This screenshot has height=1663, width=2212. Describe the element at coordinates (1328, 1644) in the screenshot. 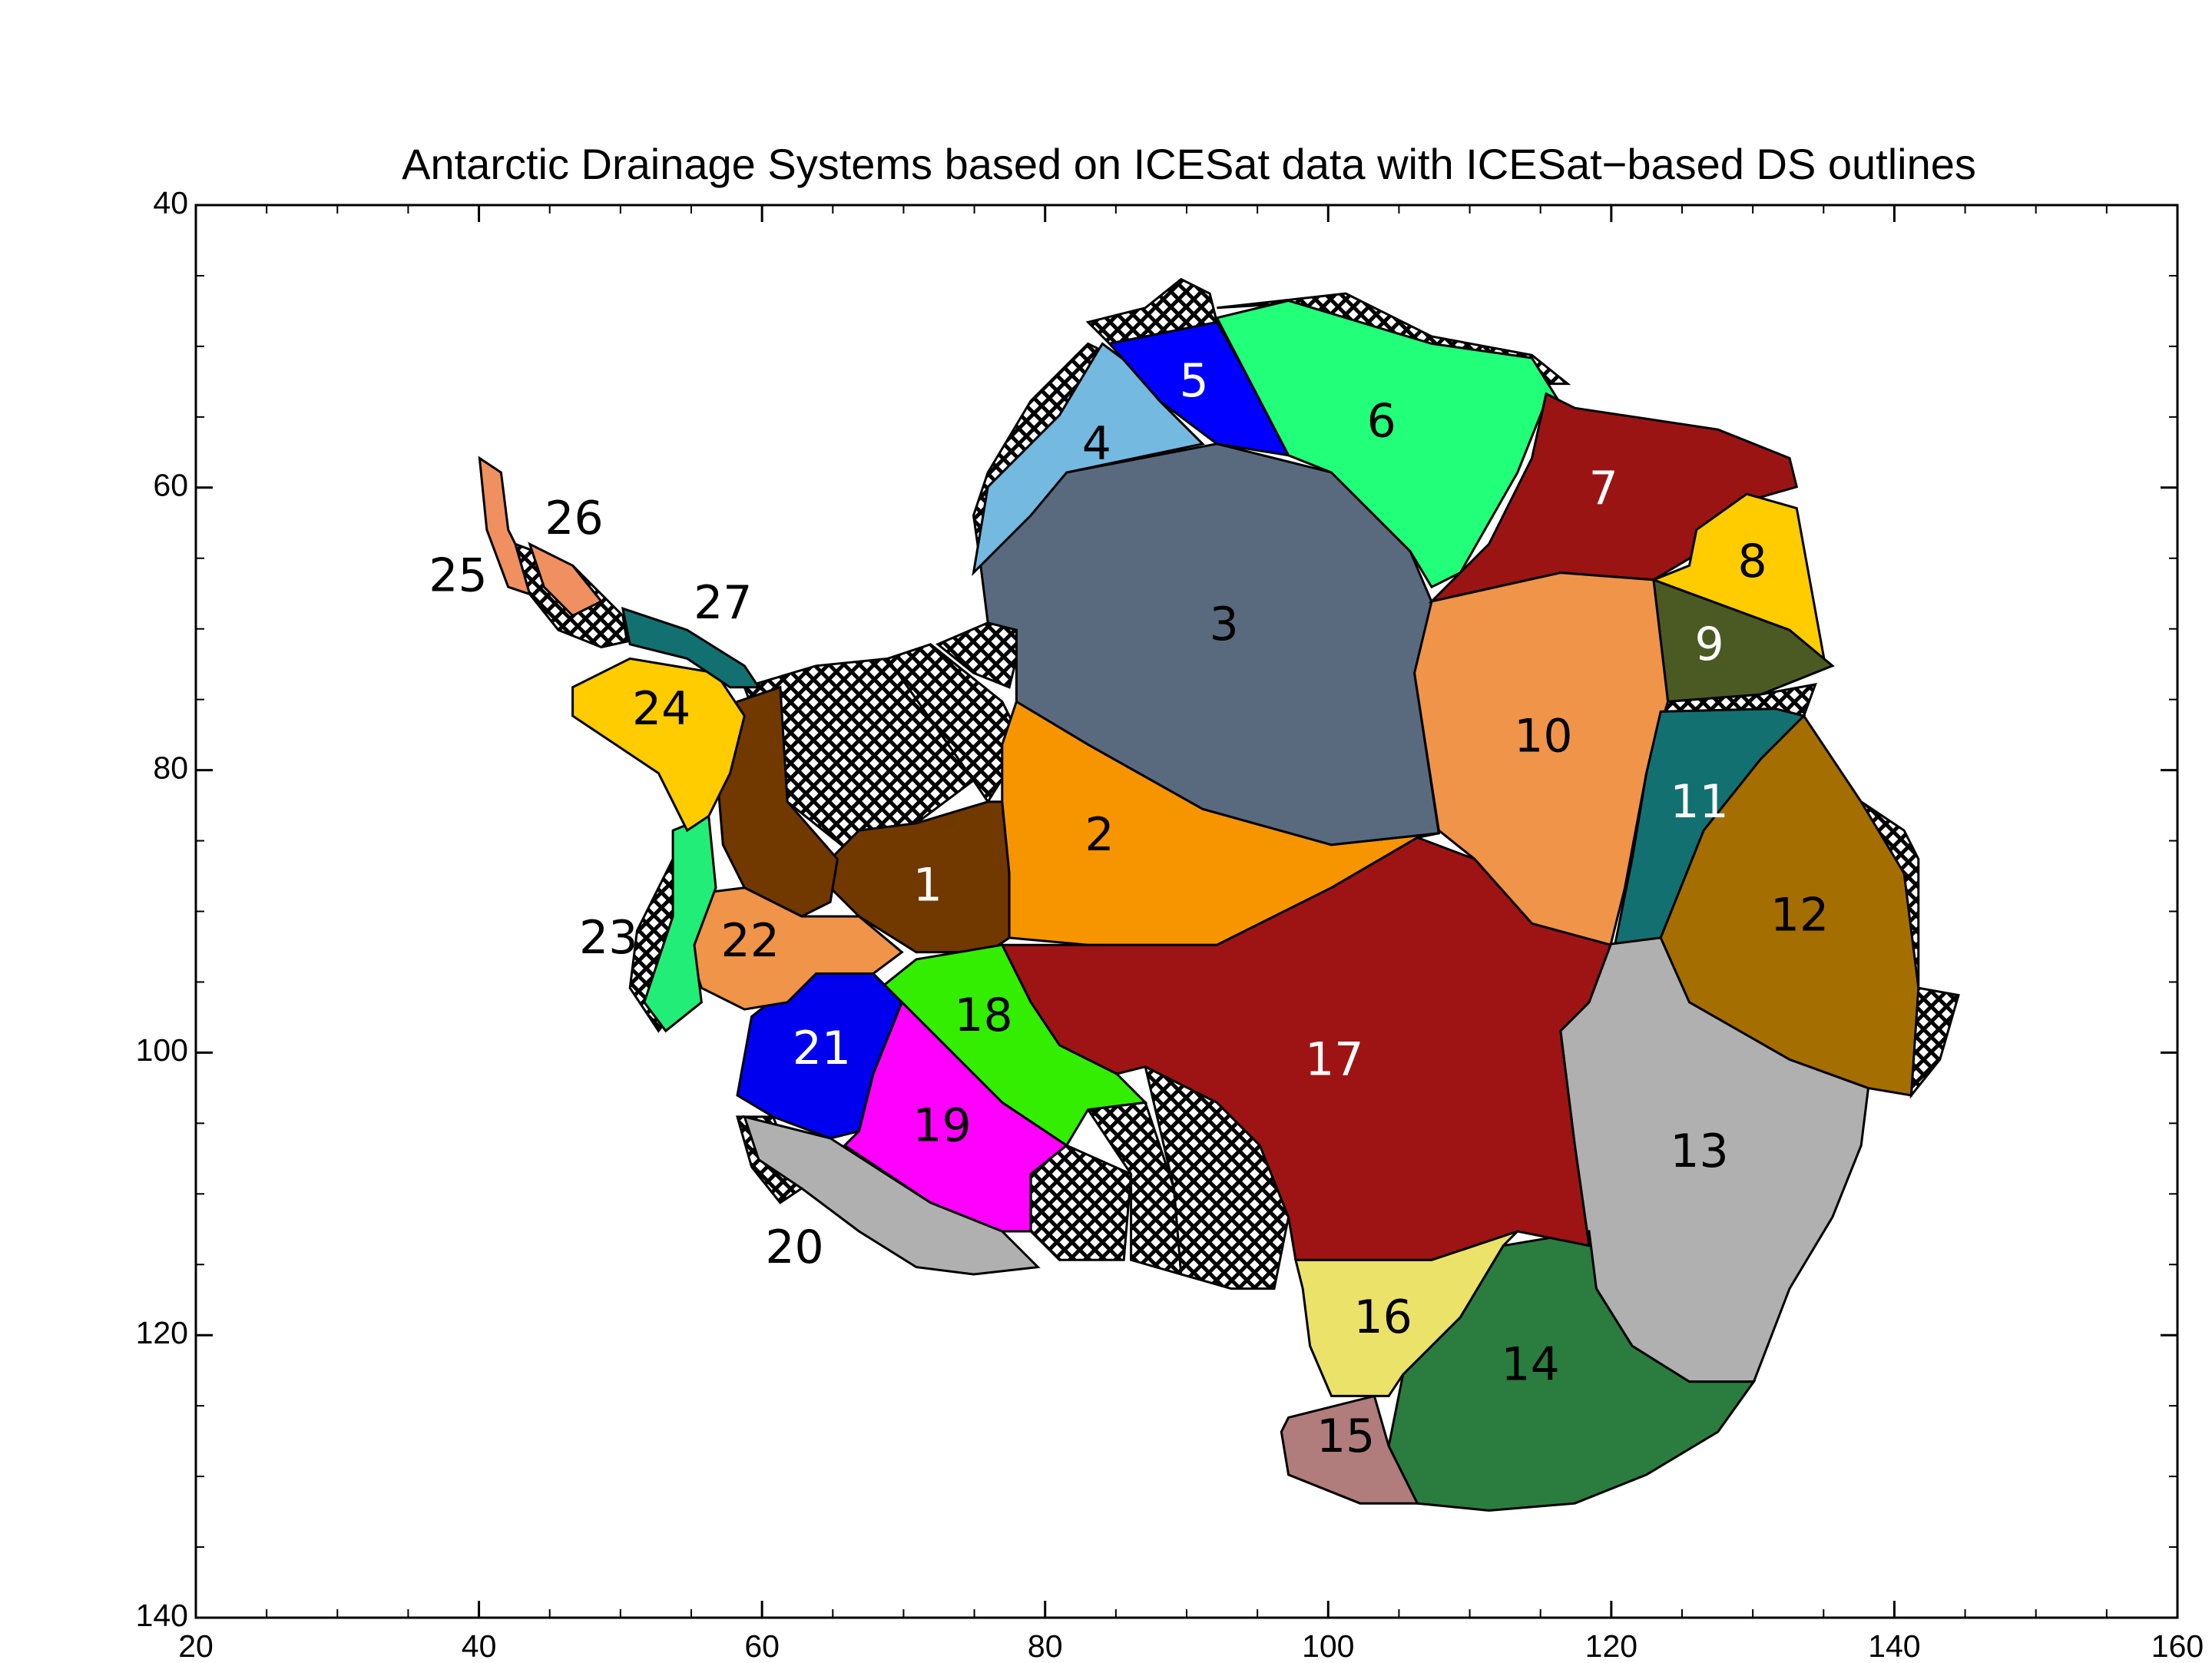

I see `x-tick-label: 100` at that location.